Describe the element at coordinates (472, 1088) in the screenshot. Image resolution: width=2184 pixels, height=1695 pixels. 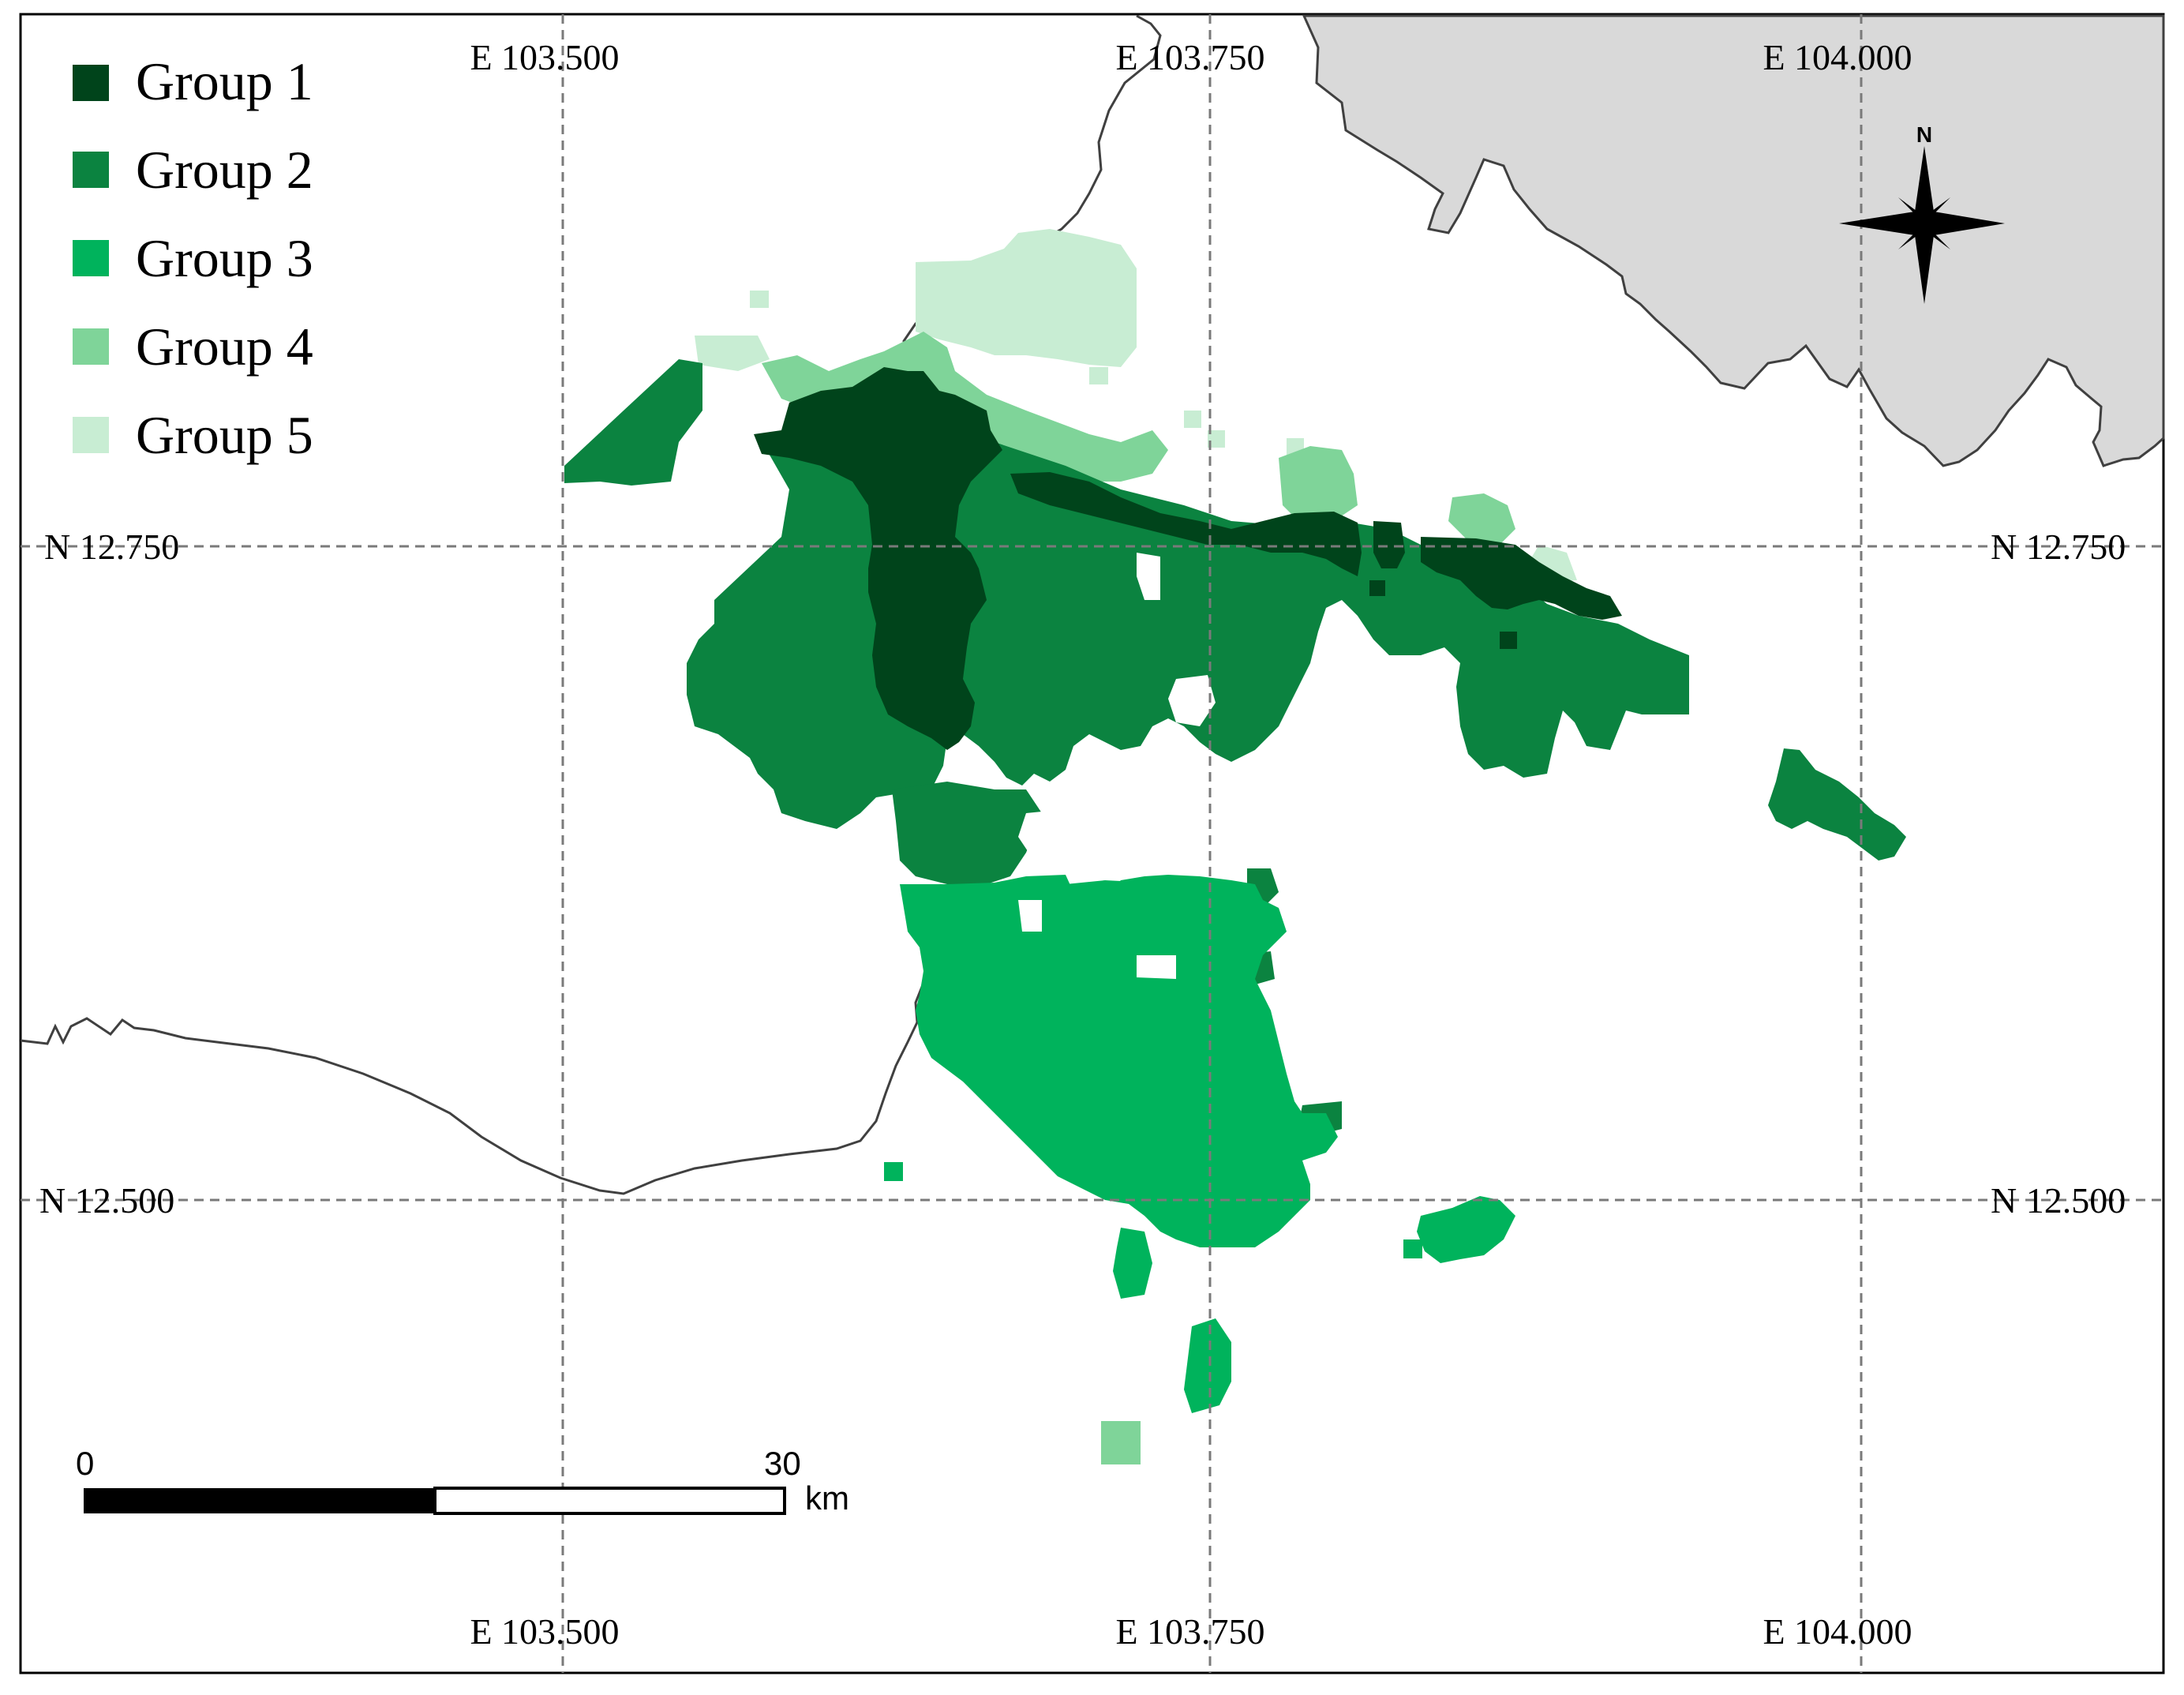
I see `coastline-southwest` at that location.